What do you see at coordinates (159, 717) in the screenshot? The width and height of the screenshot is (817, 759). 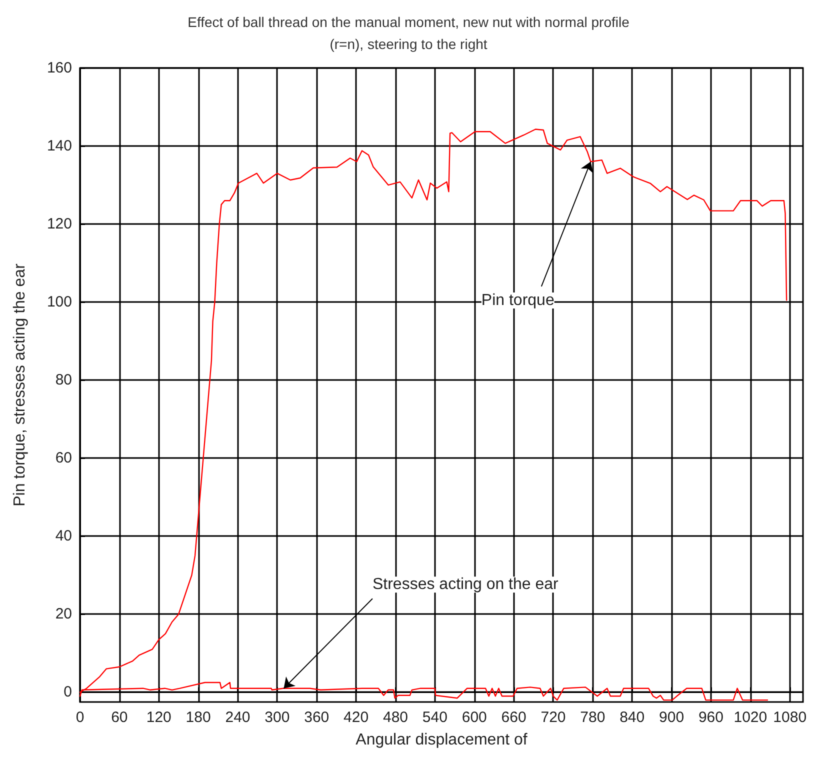 I see `x-tick-label: 120` at bounding box center [159, 717].